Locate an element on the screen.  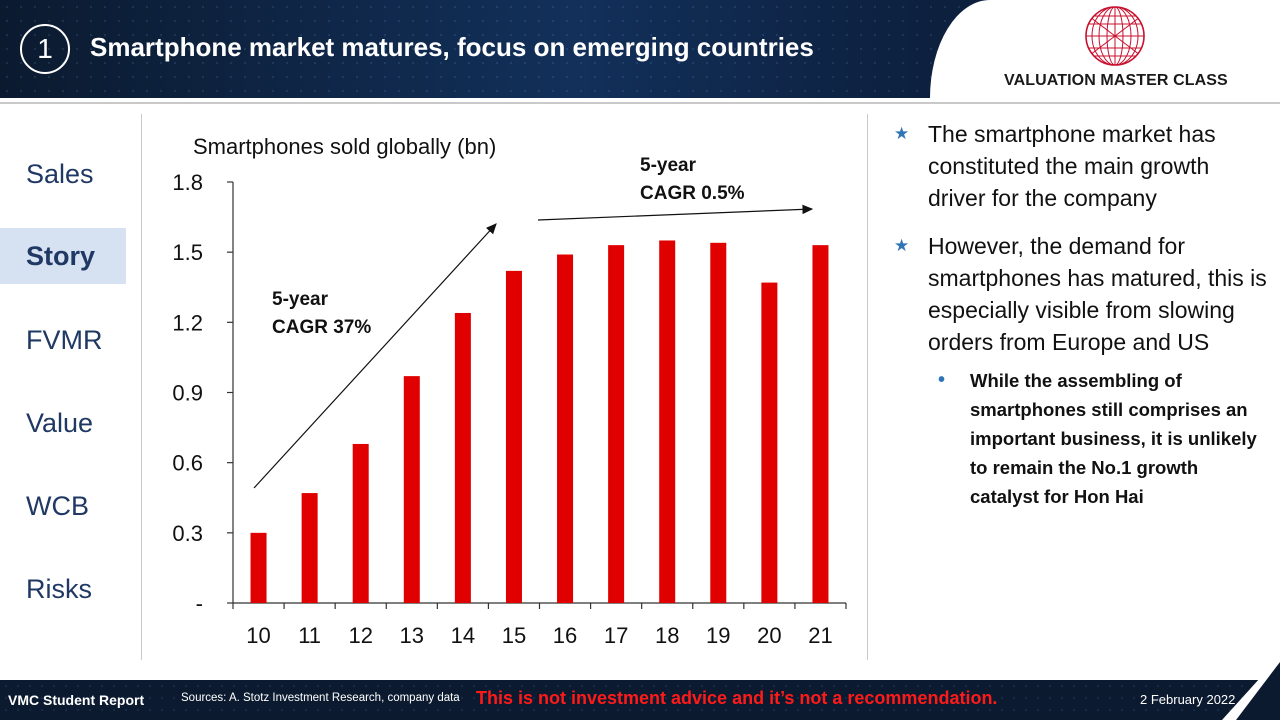
cagr-annotation-1: 5-year CAGR 37% is located at coordinates (321, 314).